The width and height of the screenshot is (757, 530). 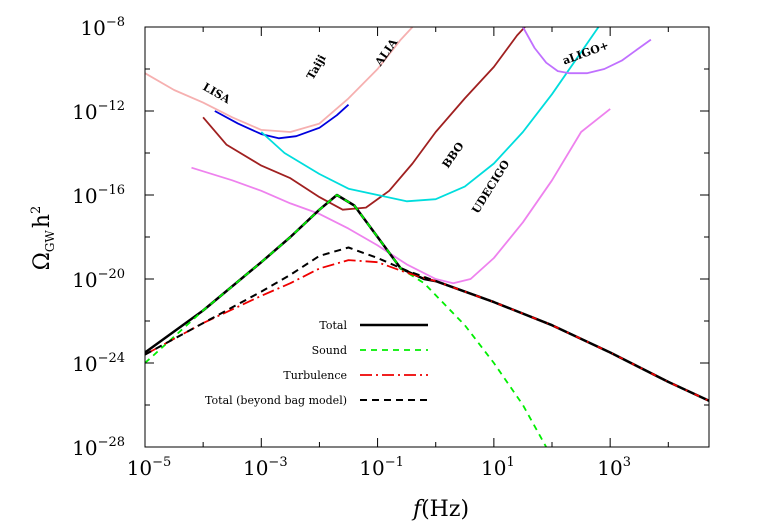 I want to click on sensitivity-curve-taiji, so click(x=279, y=80).